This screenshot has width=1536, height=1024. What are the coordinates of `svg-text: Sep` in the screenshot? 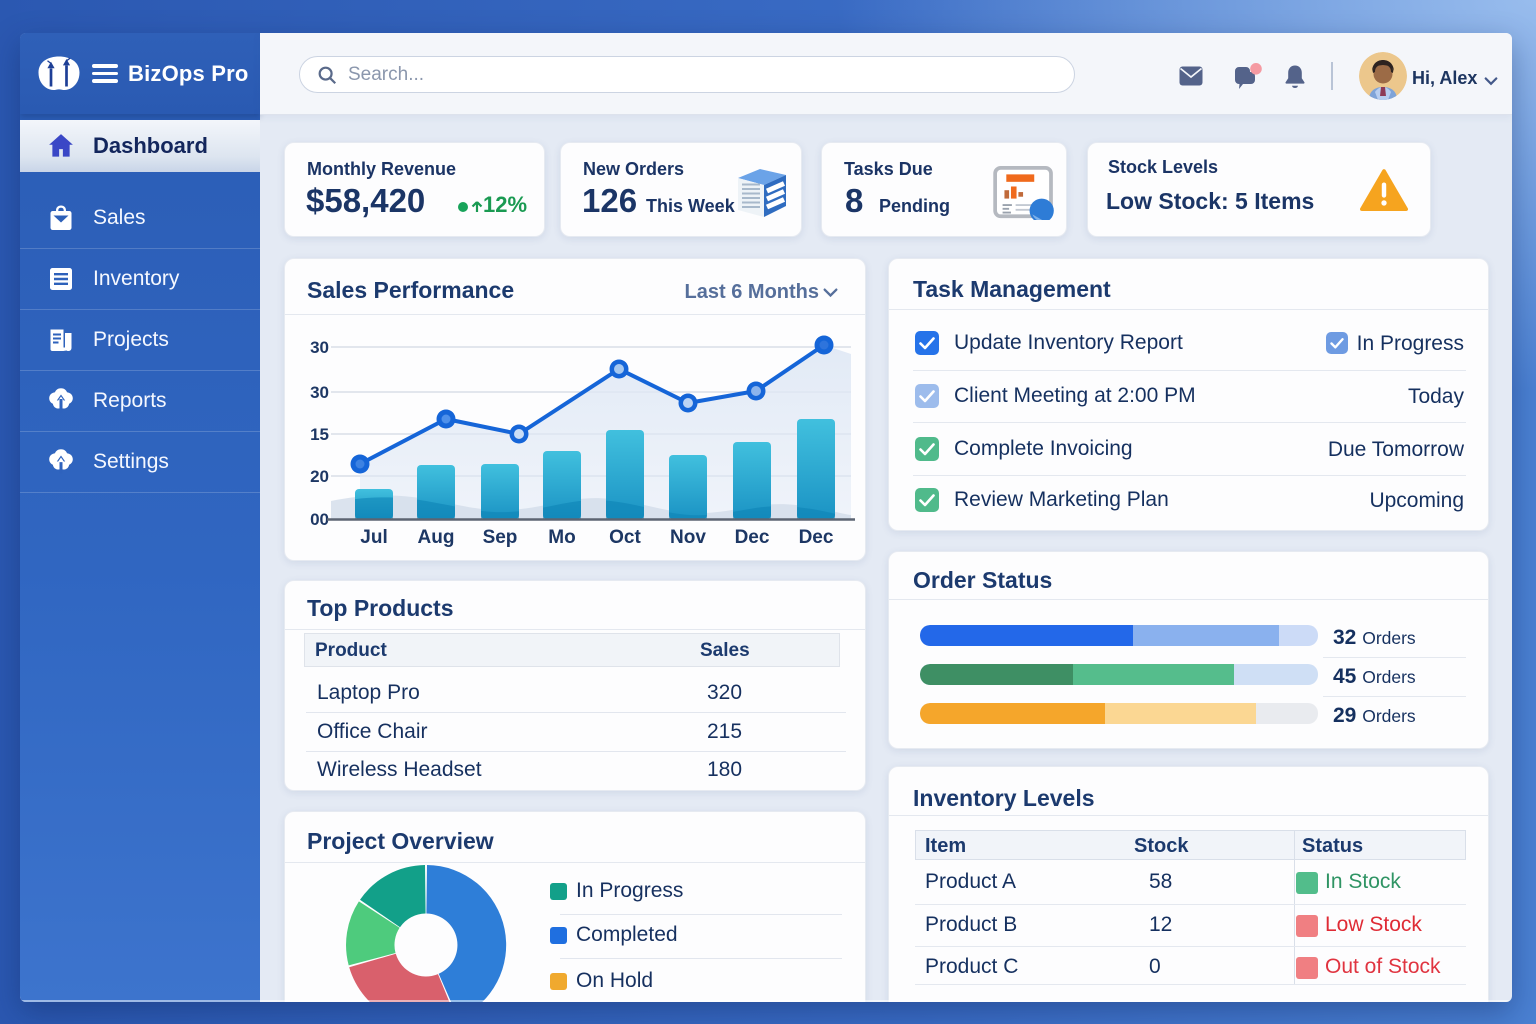 It's located at (500, 537).